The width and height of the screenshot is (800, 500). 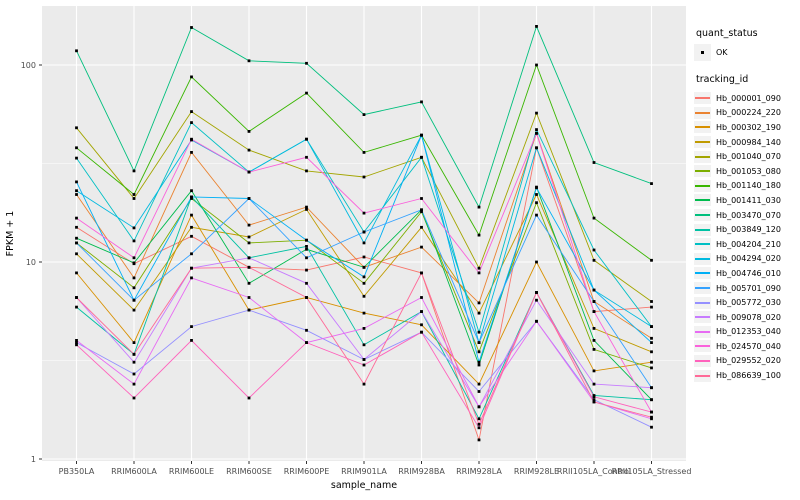 What do you see at coordinates (748, 171) in the screenshot?
I see `legend-item-label: Hb_001053_080` at bounding box center [748, 171].